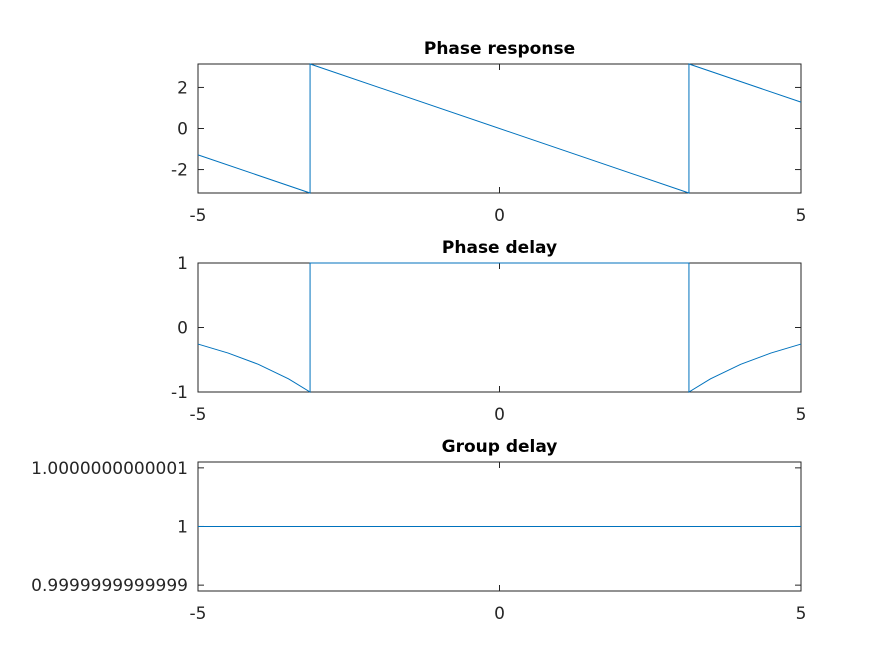 Image resolution: width=884 pixels, height=663 pixels. I want to click on phase-delay-xtick-label: 0, so click(499, 415).